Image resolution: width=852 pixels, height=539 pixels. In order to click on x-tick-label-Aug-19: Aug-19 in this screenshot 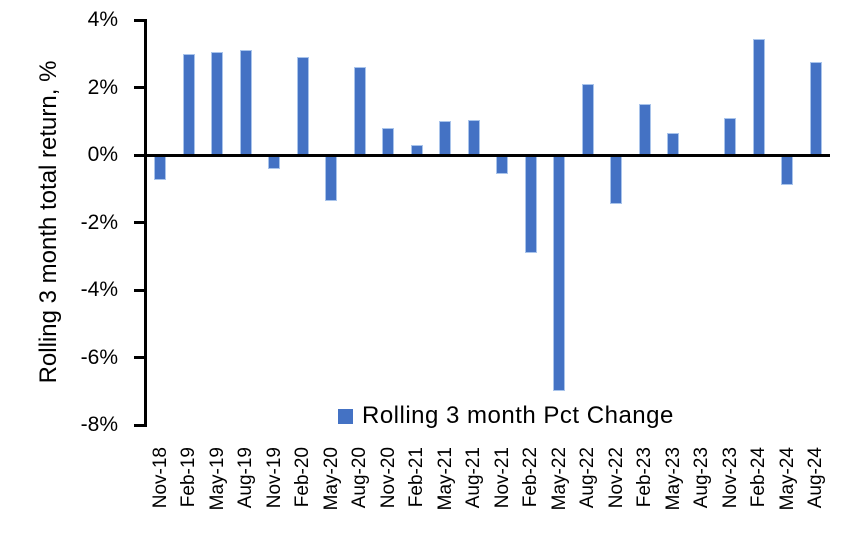, I will do `click(246, 478)`.